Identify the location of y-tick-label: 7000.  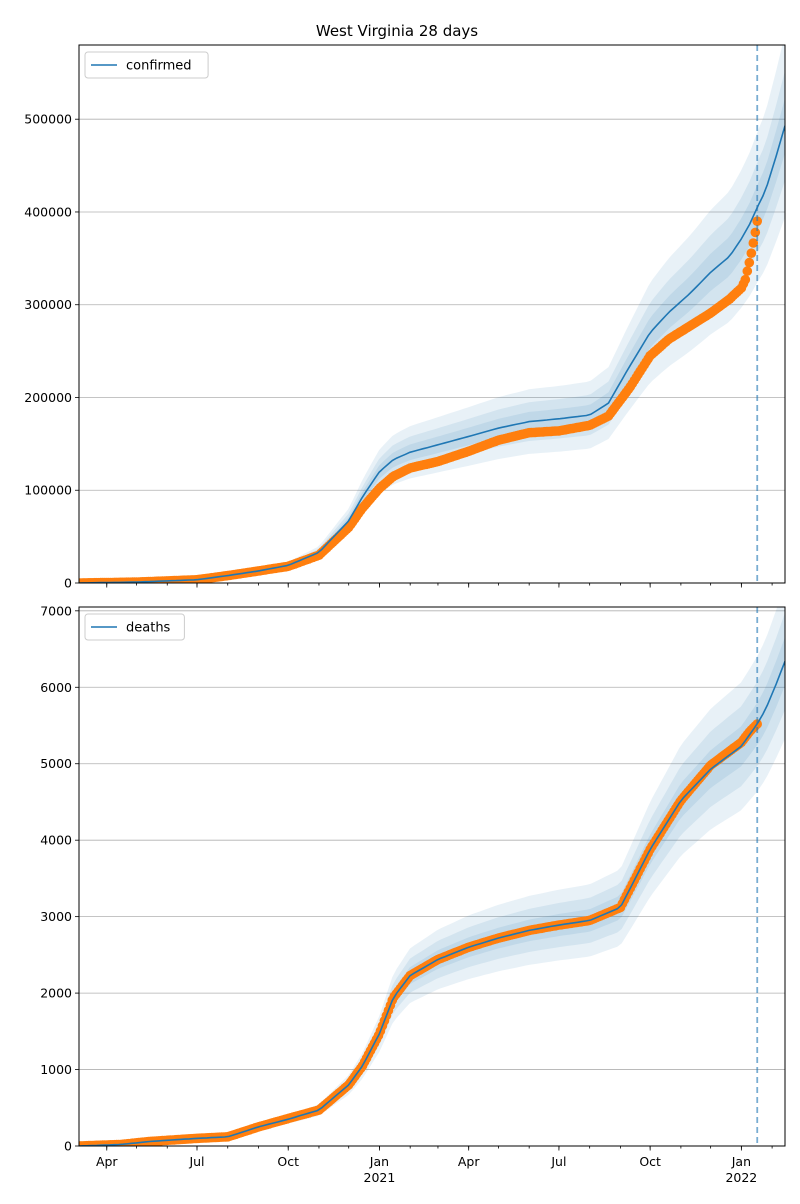
(56, 610).